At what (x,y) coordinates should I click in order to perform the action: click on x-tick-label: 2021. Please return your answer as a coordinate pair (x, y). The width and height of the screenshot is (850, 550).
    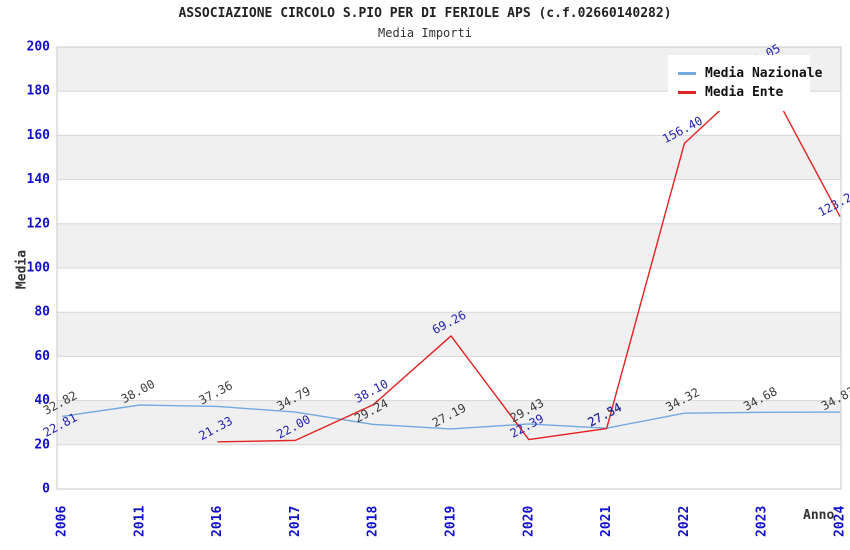
    Looking at the image, I should click on (606, 521).